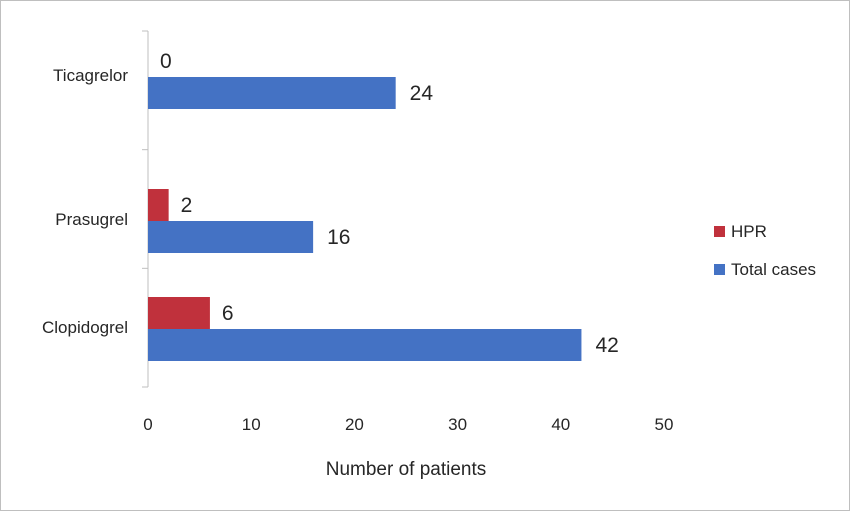 This screenshot has height=512, width=850. What do you see at coordinates (231, 237) in the screenshot?
I see `bar-total-cases-prasugrel` at bounding box center [231, 237].